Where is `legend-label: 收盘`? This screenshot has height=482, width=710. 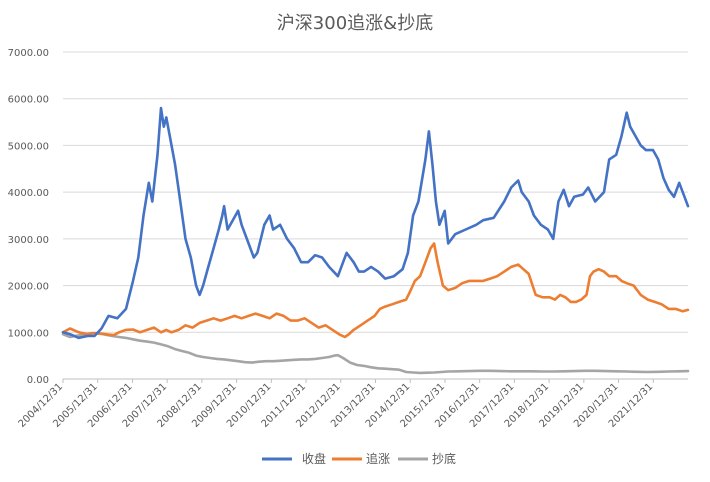 legend-label: 收盘 is located at coordinates (314, 458).